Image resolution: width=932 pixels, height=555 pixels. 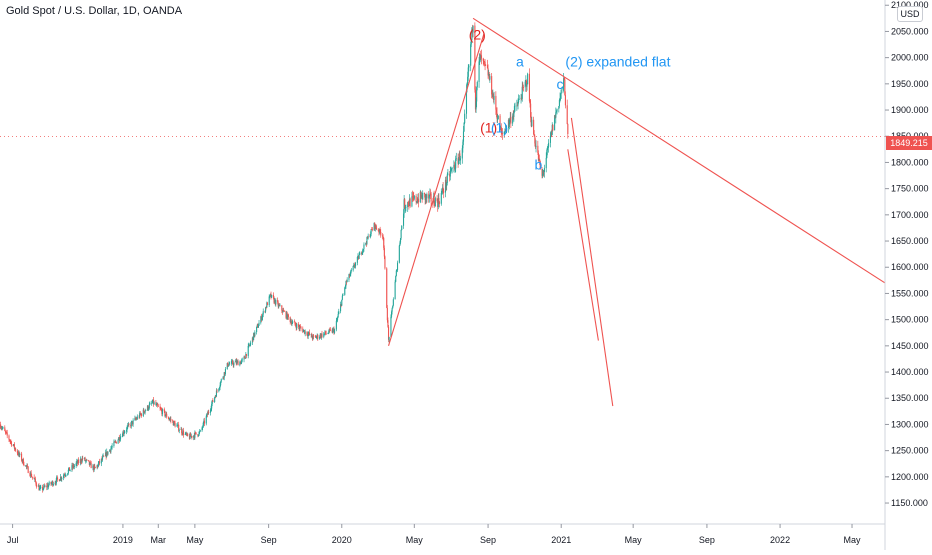 What do you see at coordinates (910, 293) in the screenshot?
I see `y-tick-label: 1550.000` at bounding box center [910, 293].